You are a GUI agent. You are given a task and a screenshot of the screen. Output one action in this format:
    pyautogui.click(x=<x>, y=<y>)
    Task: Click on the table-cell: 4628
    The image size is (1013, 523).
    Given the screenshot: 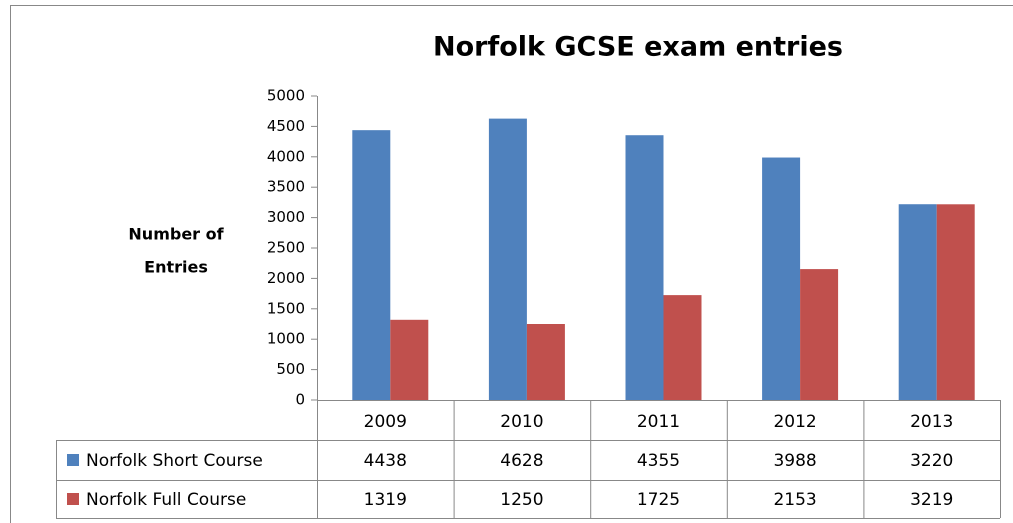 What is the action you would take?
    pyautogui.click(x=521, y=461)
    